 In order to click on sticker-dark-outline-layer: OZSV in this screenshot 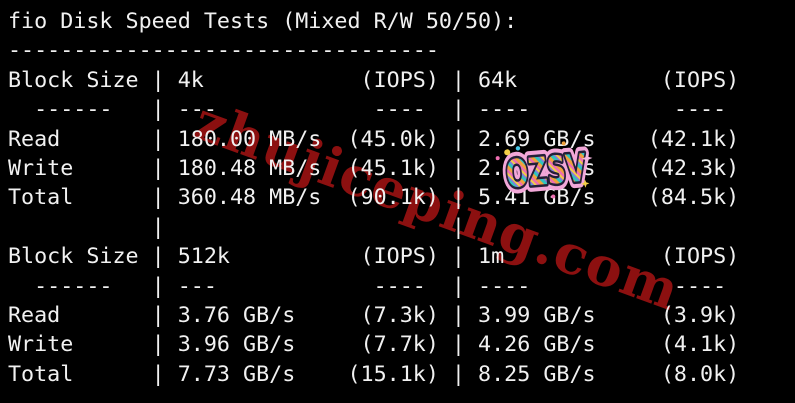, I will do `click(546, 171)`.